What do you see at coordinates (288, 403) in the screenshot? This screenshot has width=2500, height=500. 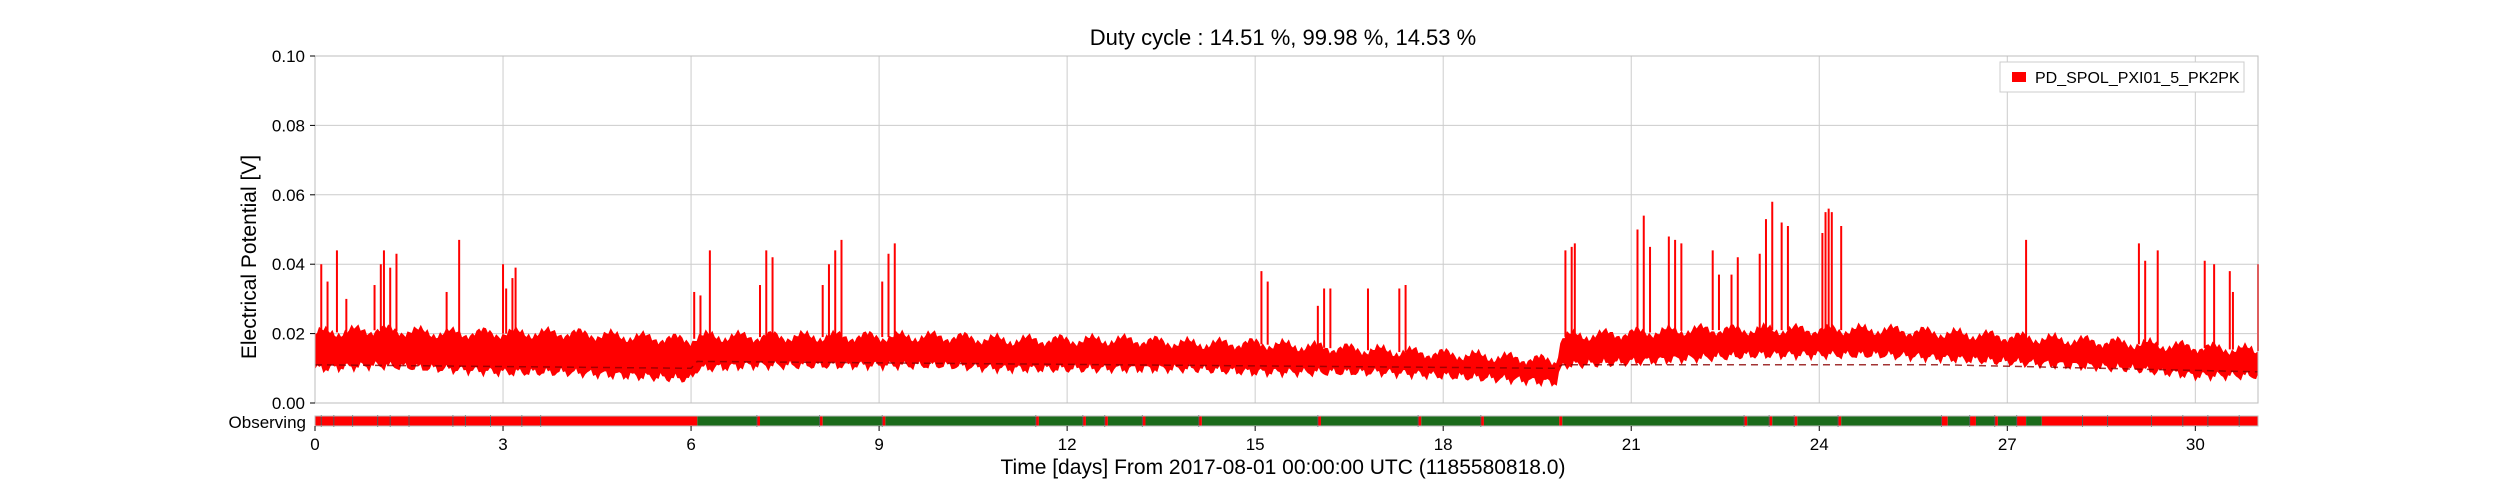 I see `y-tick-label: 0.00` at bounding box center [288, 403].